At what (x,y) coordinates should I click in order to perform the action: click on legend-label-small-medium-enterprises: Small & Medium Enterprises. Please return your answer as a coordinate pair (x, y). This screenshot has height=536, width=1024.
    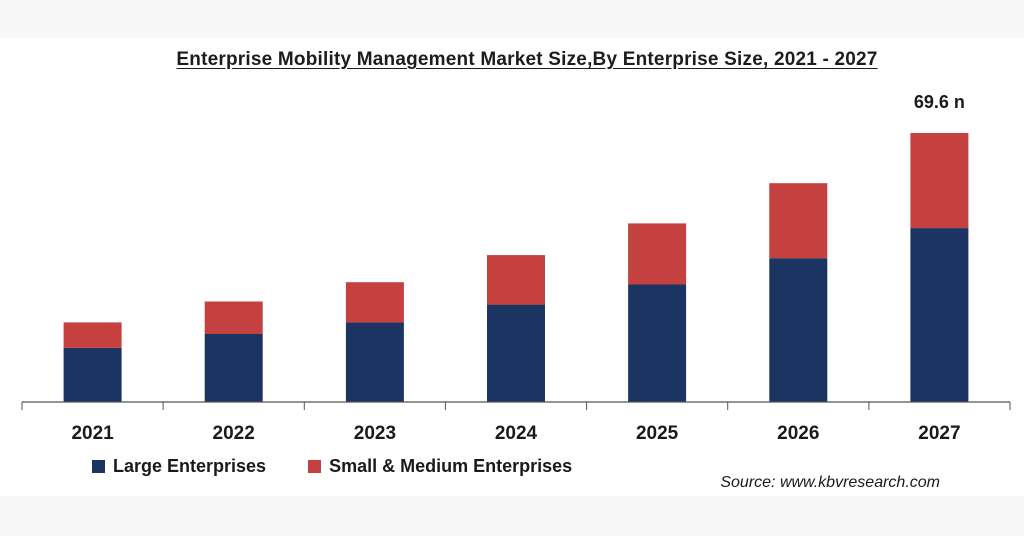
    Looking at the image, I should click on (451, 466).